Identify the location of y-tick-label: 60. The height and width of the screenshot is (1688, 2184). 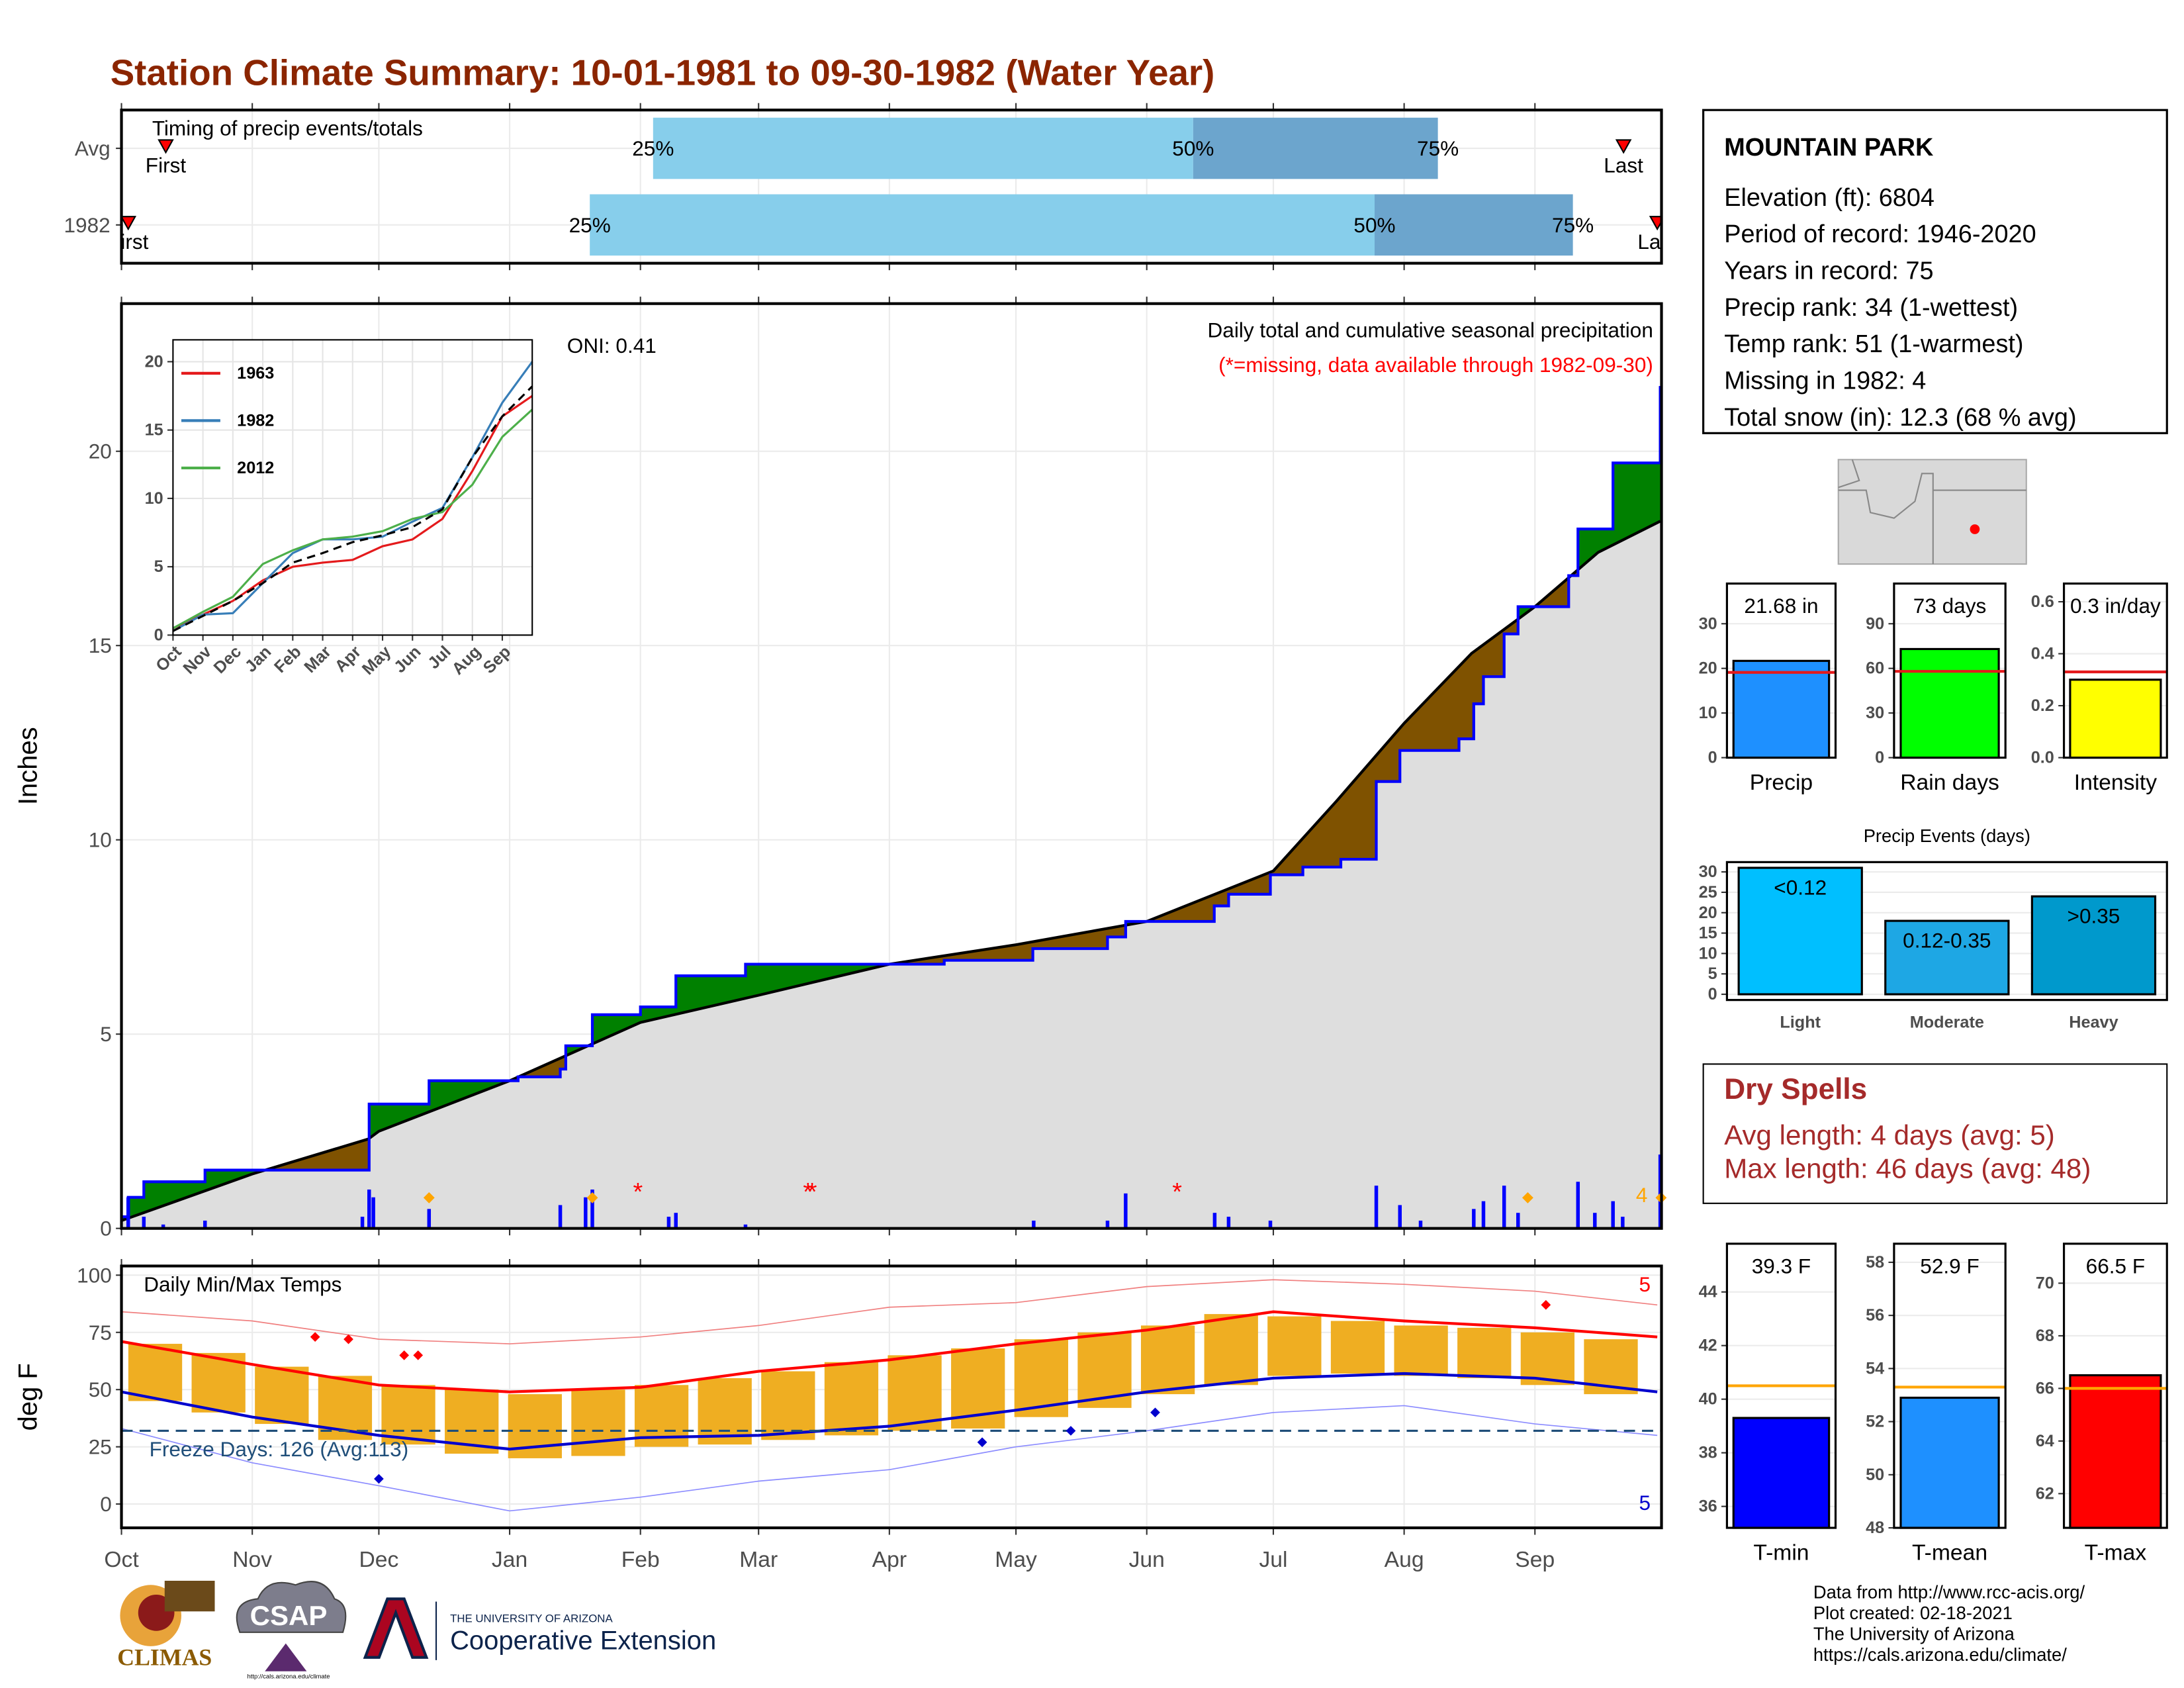
(1875, 668).